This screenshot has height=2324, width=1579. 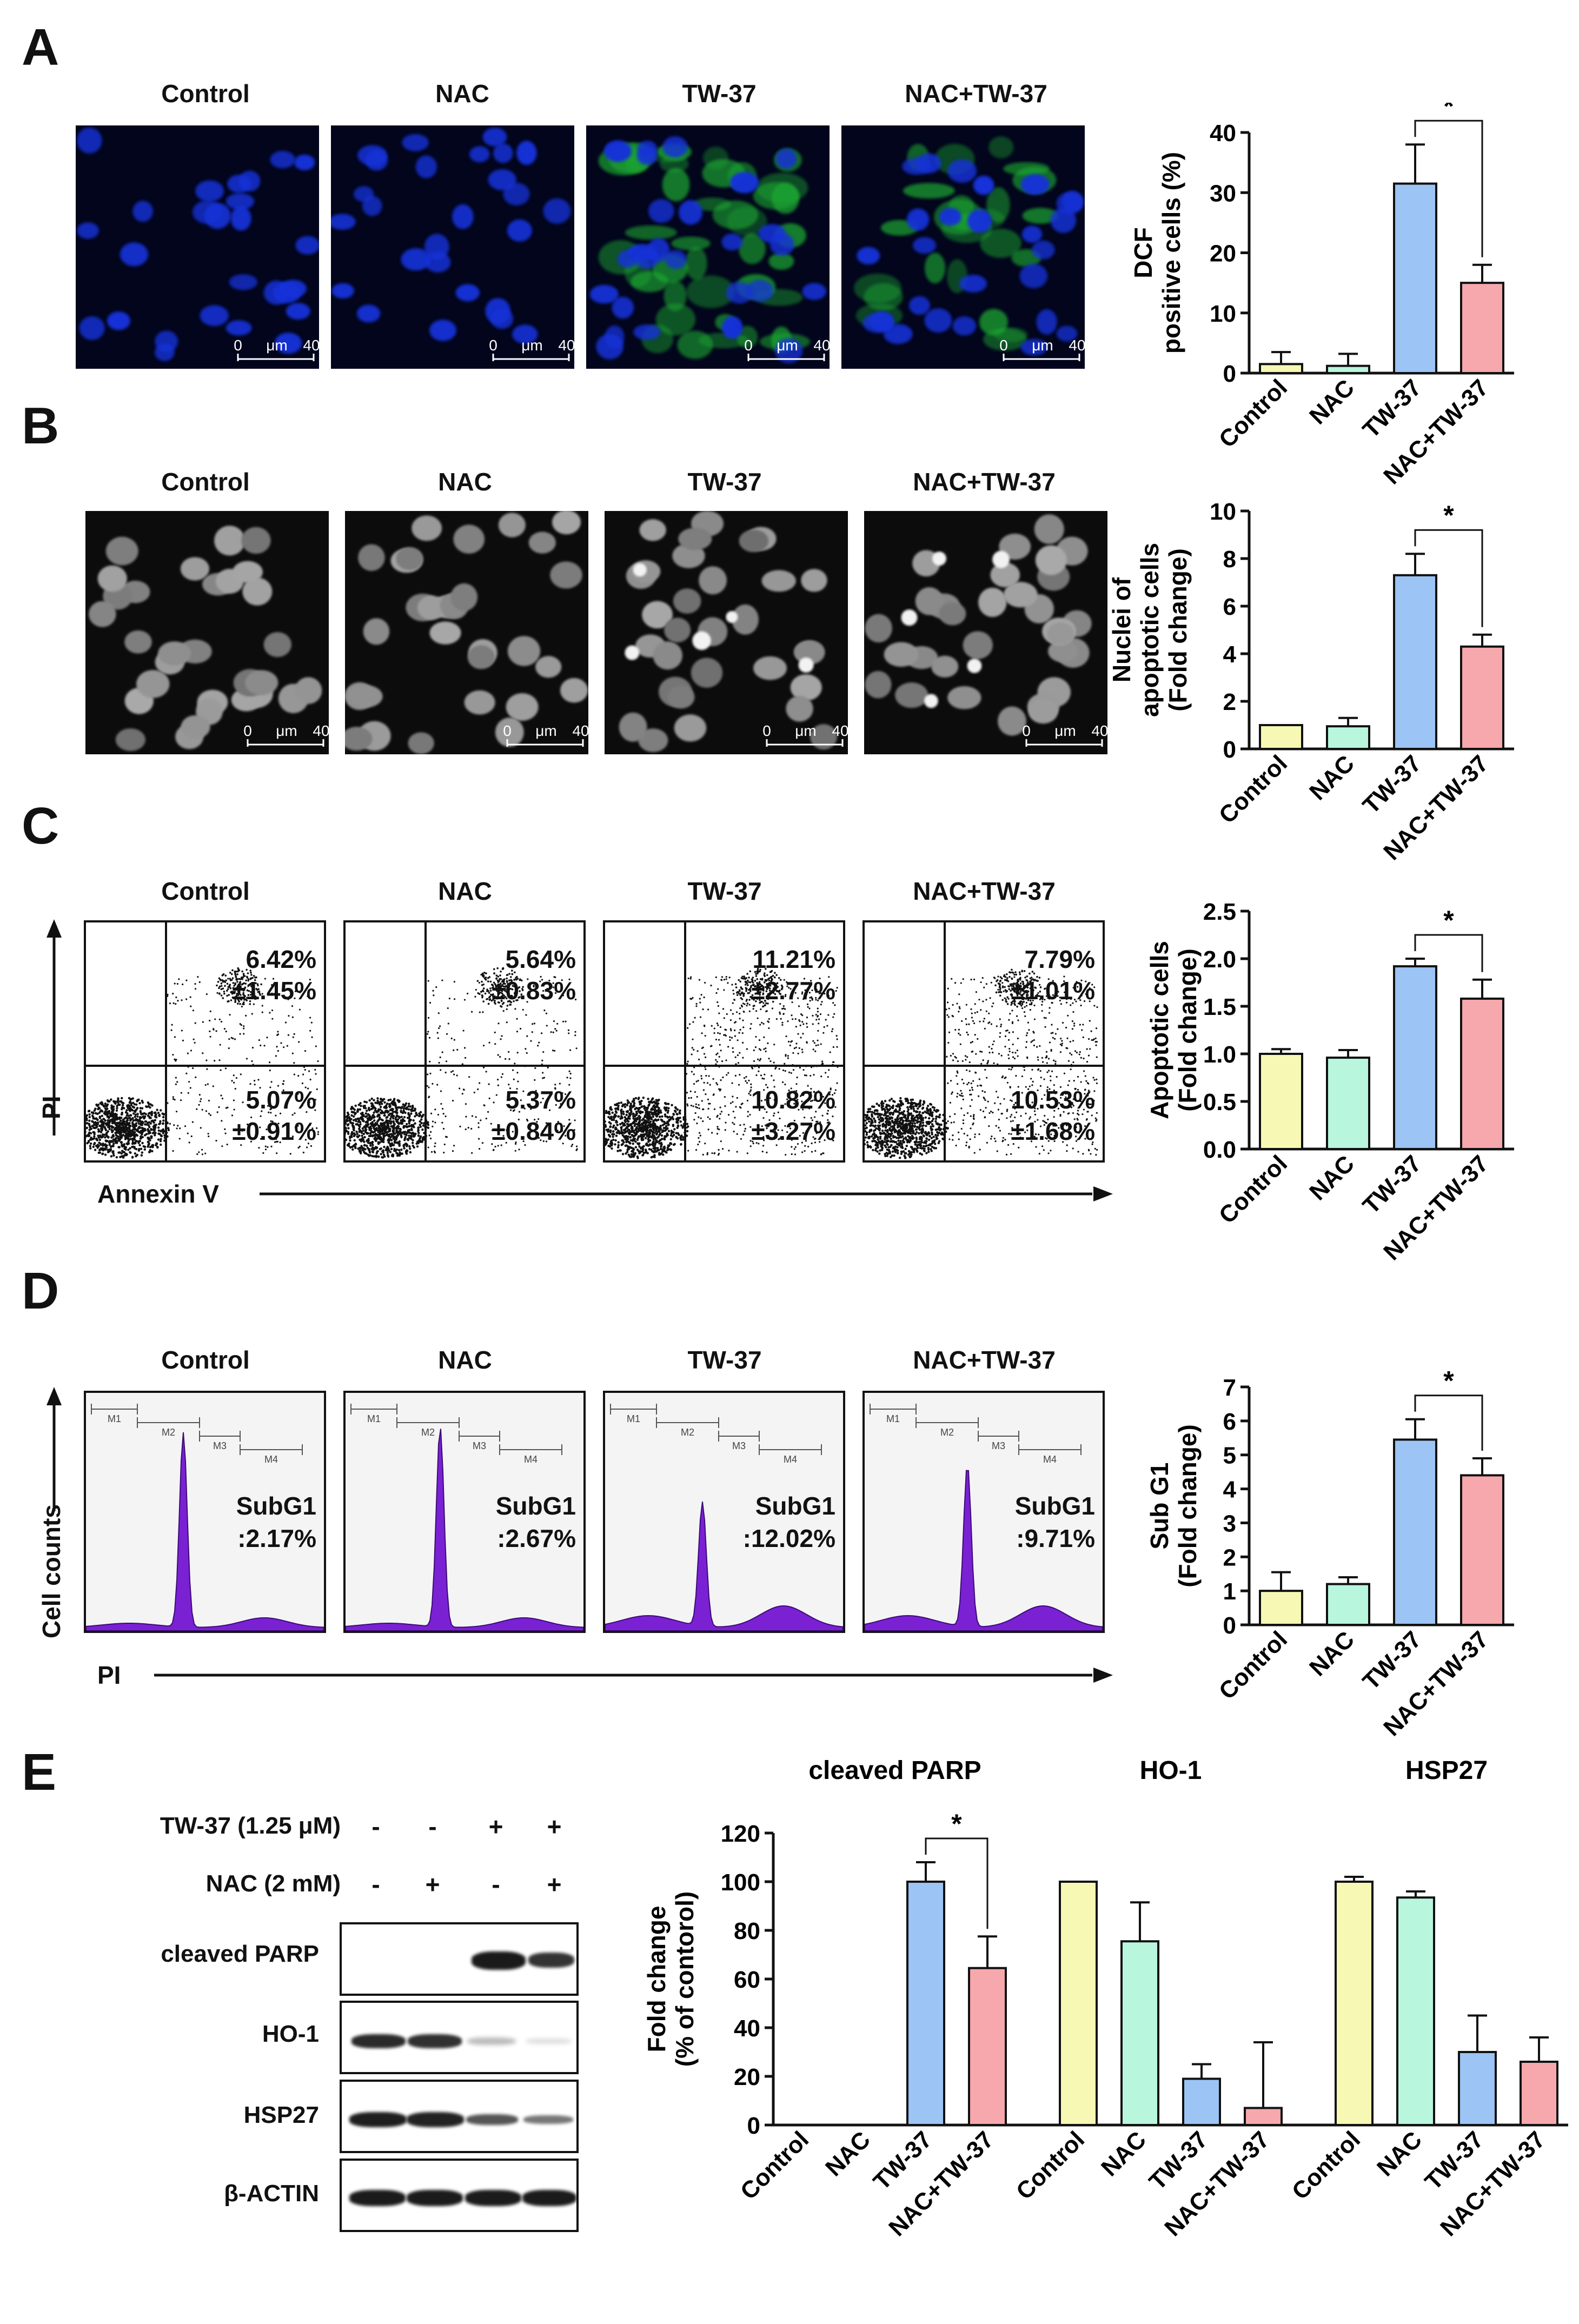 What do you see at coordinates (277, 349) in the screenshot?
I see `scale-bar: 0 μm 40` at bounding box center [277, 349].